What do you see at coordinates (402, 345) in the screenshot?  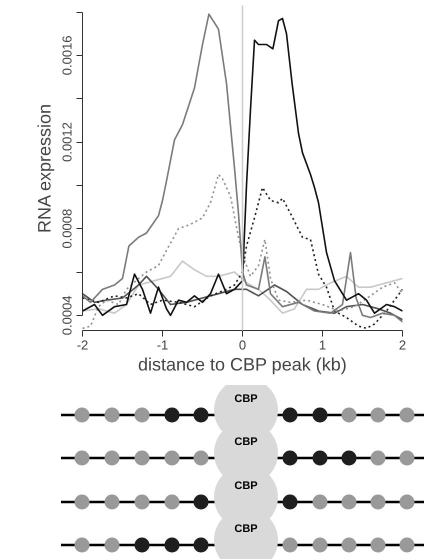 I see `x-tick-label: 2` at bounding box center [402, 345].